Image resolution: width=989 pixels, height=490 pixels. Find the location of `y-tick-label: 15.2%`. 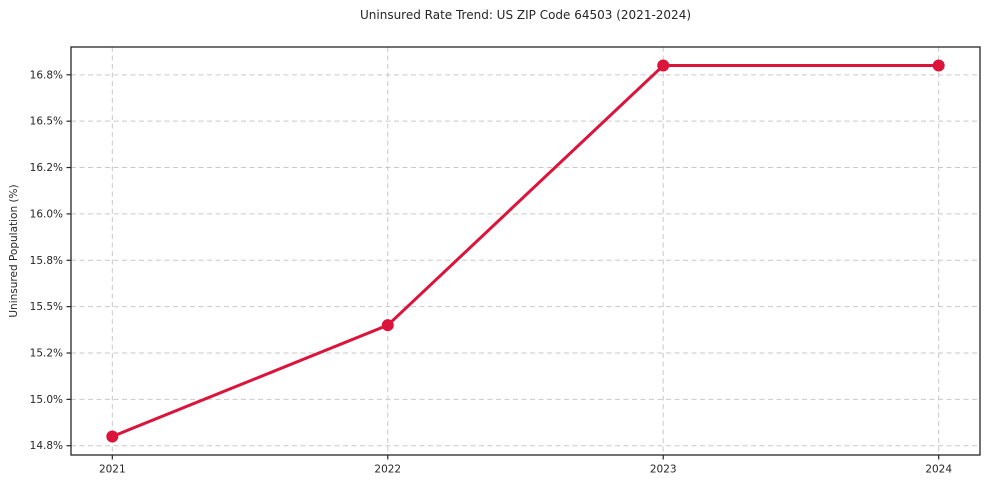

y-tick-label: 15.2% is located at coordinates (46, 354).